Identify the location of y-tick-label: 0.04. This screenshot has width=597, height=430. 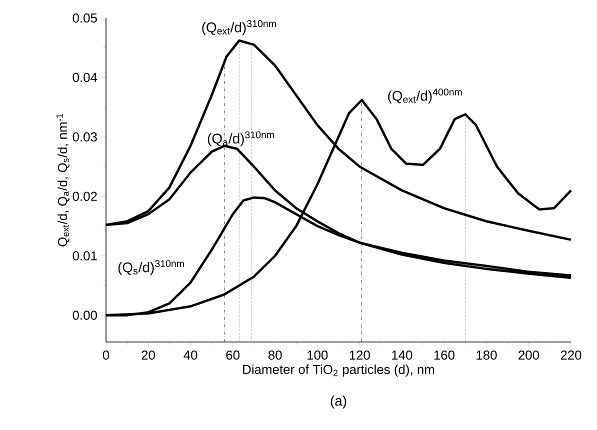
(85, 77).